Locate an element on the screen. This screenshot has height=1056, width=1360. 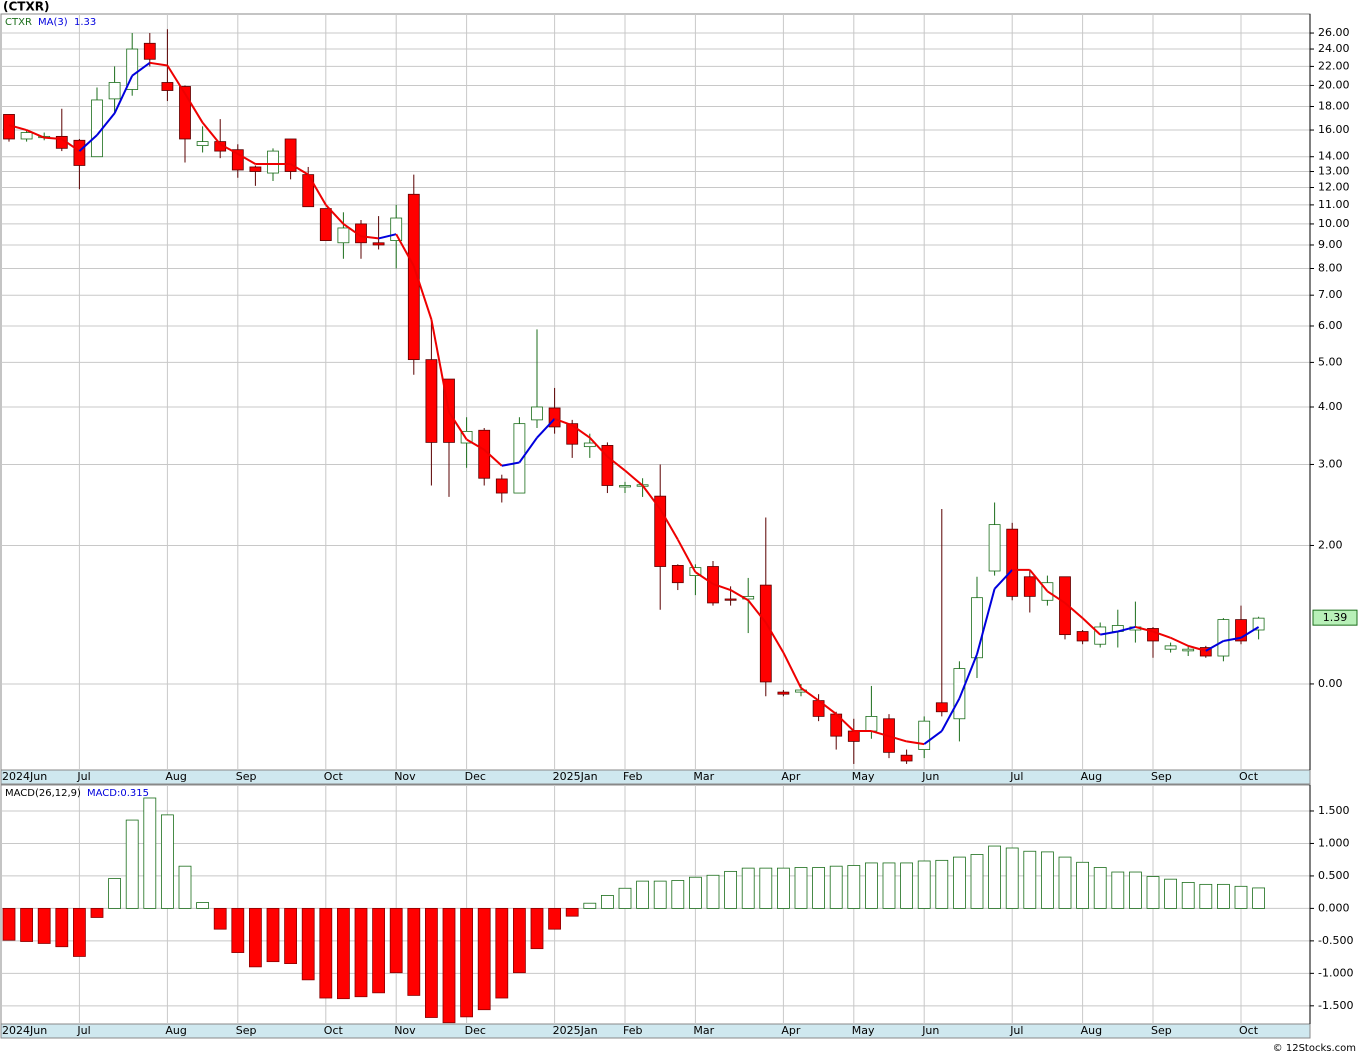
y-tick-label: 11.00 is located at coordinates (1334, 204).